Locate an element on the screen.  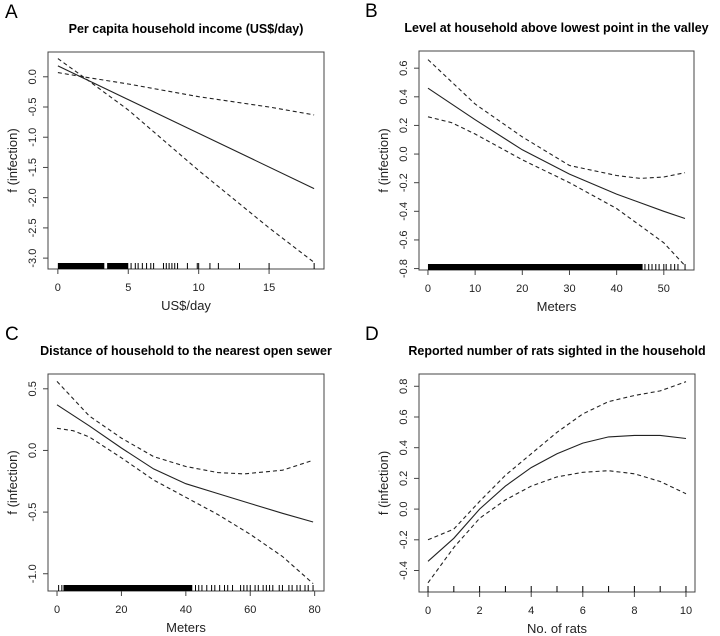
y-tick-label: 0.5 is located at coordinates (33, 388).